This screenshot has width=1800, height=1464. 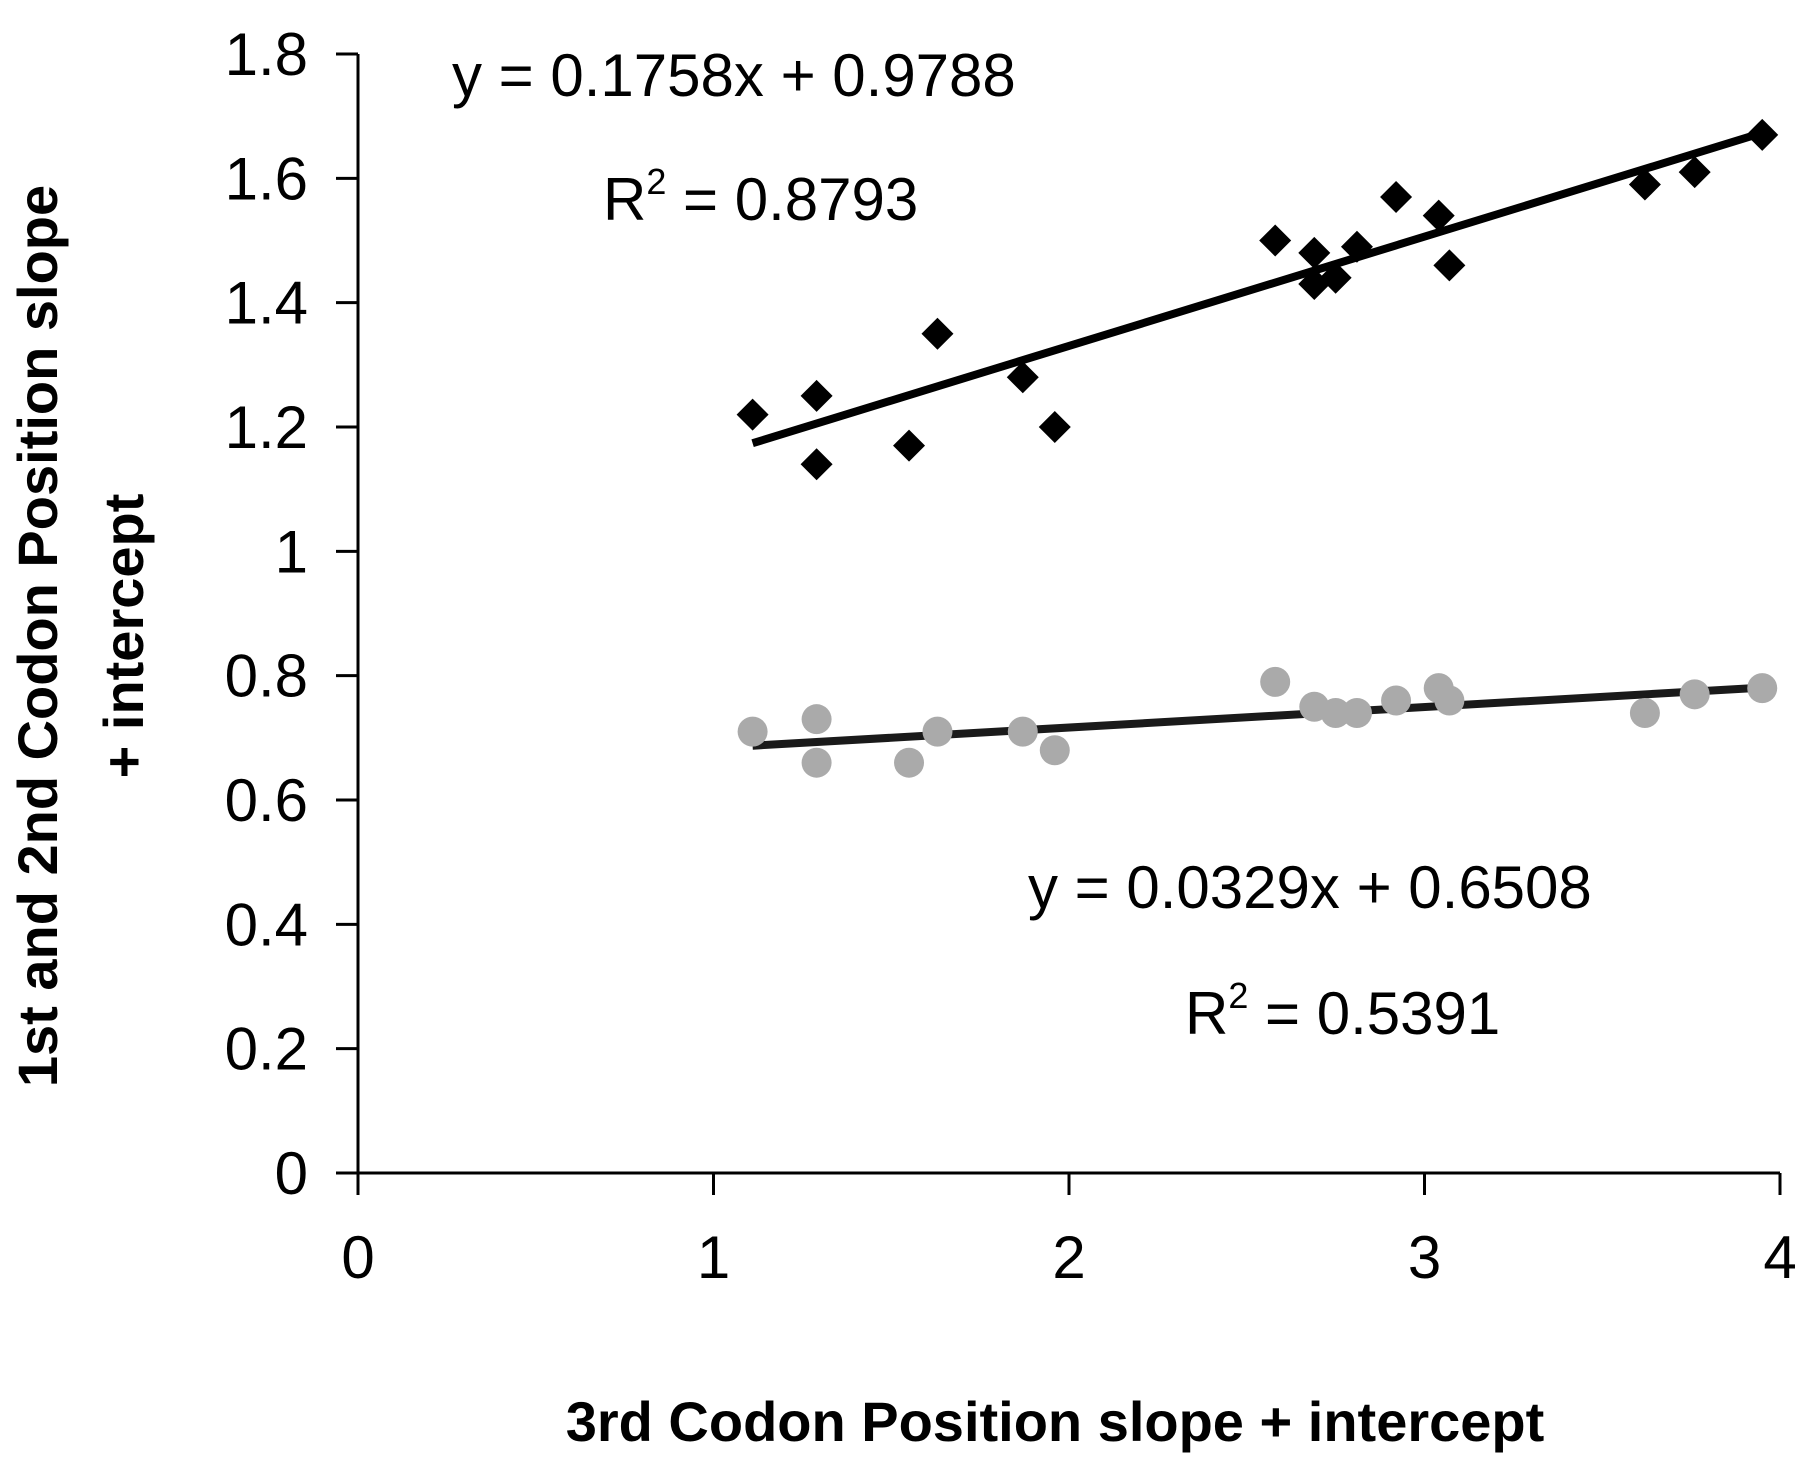 What do you see at coordinates (291, 1173) in the screenshot?
I see `y-tick-label: 0` at bounding box center [291, 1173].